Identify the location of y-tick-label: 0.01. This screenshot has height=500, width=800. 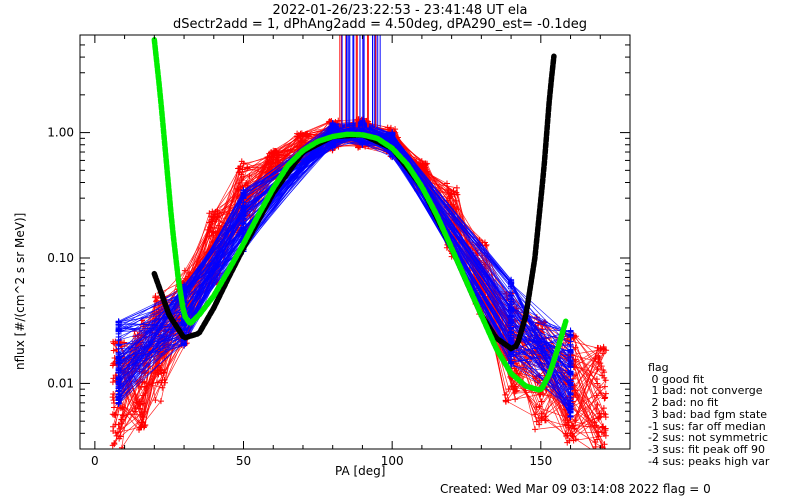
(60, 383).